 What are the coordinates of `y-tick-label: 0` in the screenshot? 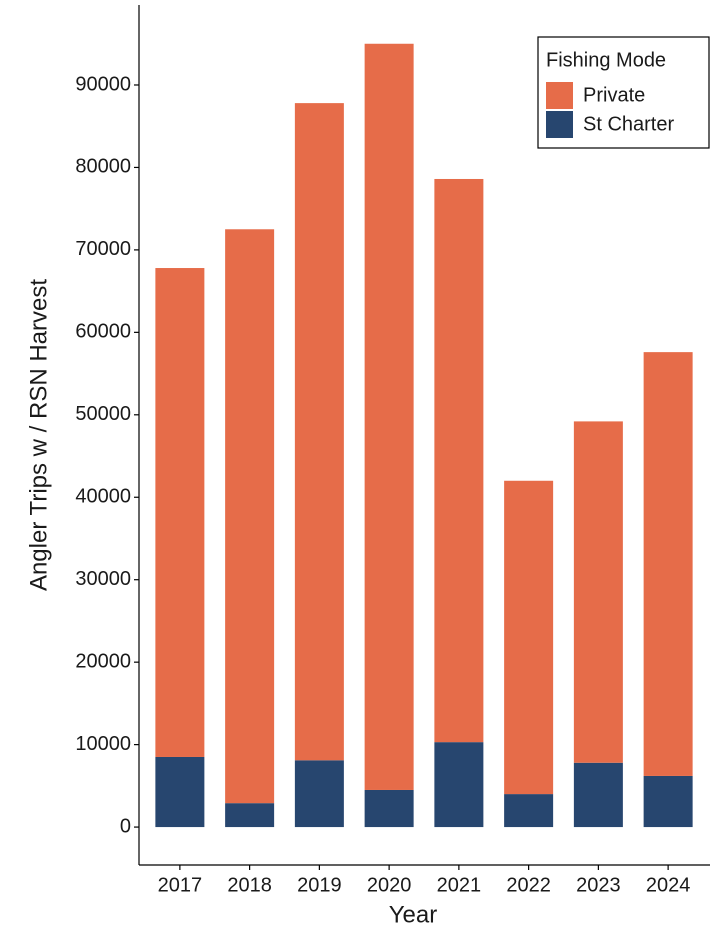 It's located at (125, 826).